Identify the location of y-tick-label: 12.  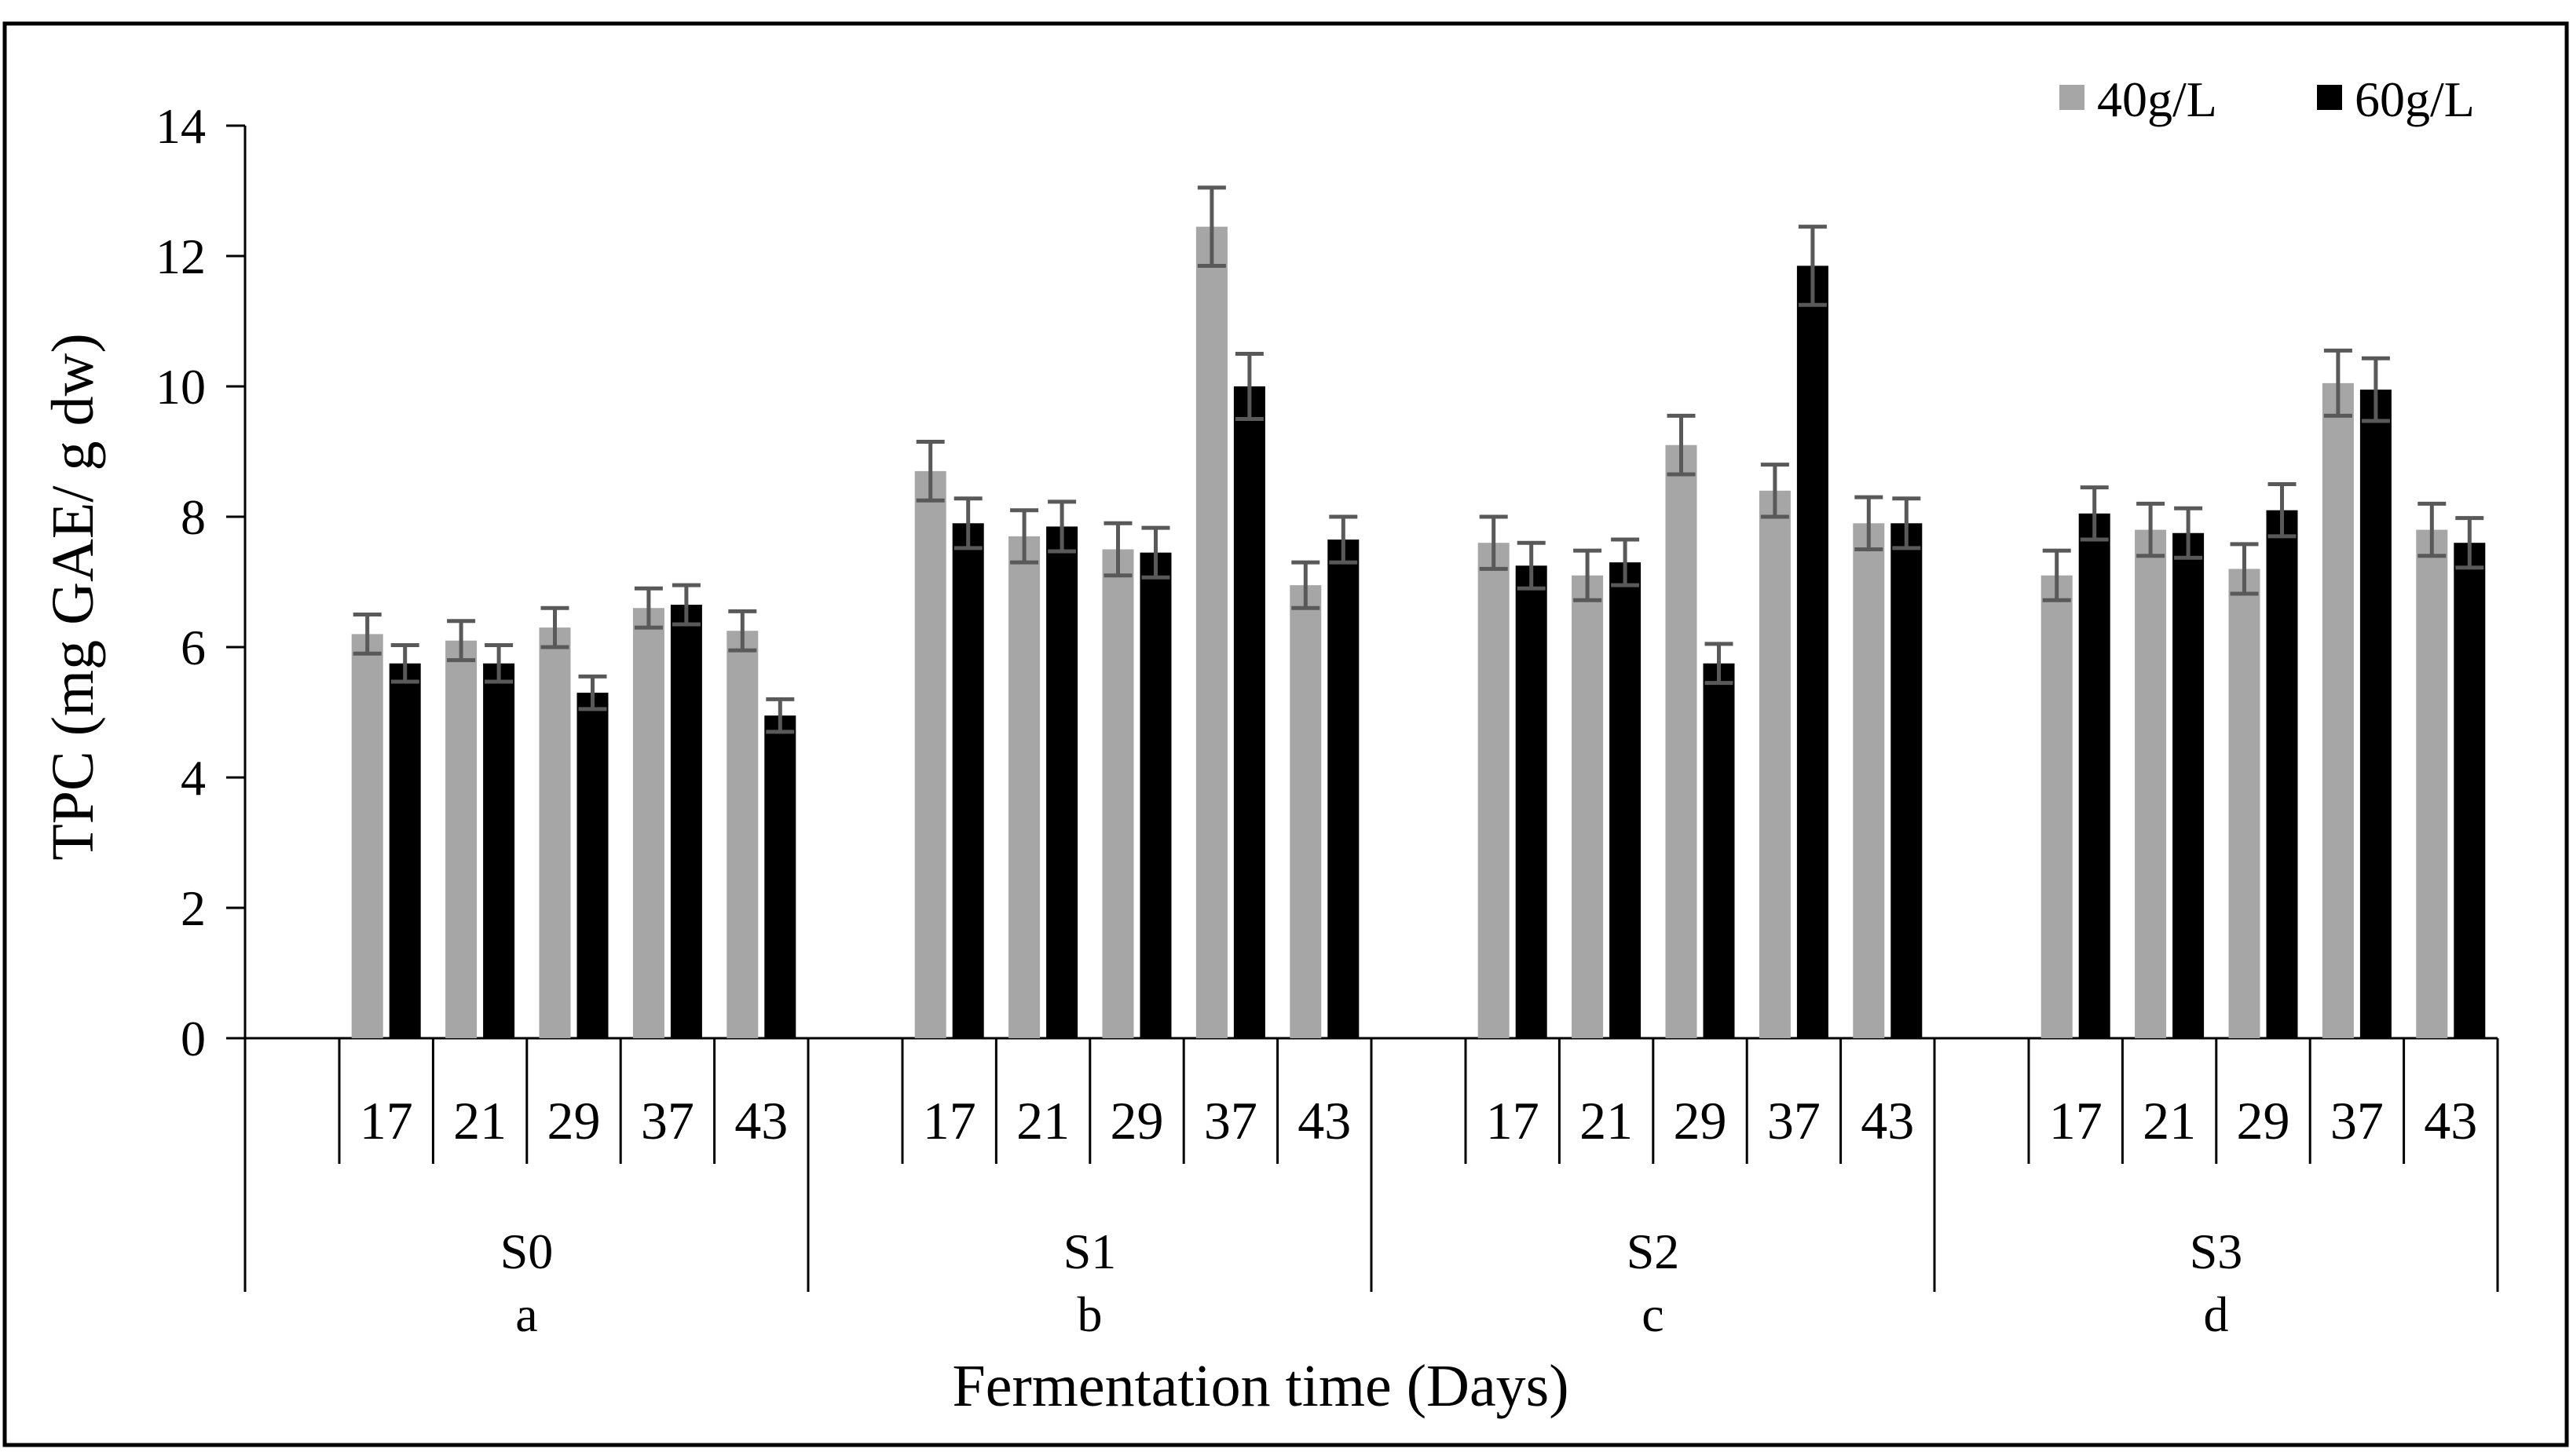
(181, 256).